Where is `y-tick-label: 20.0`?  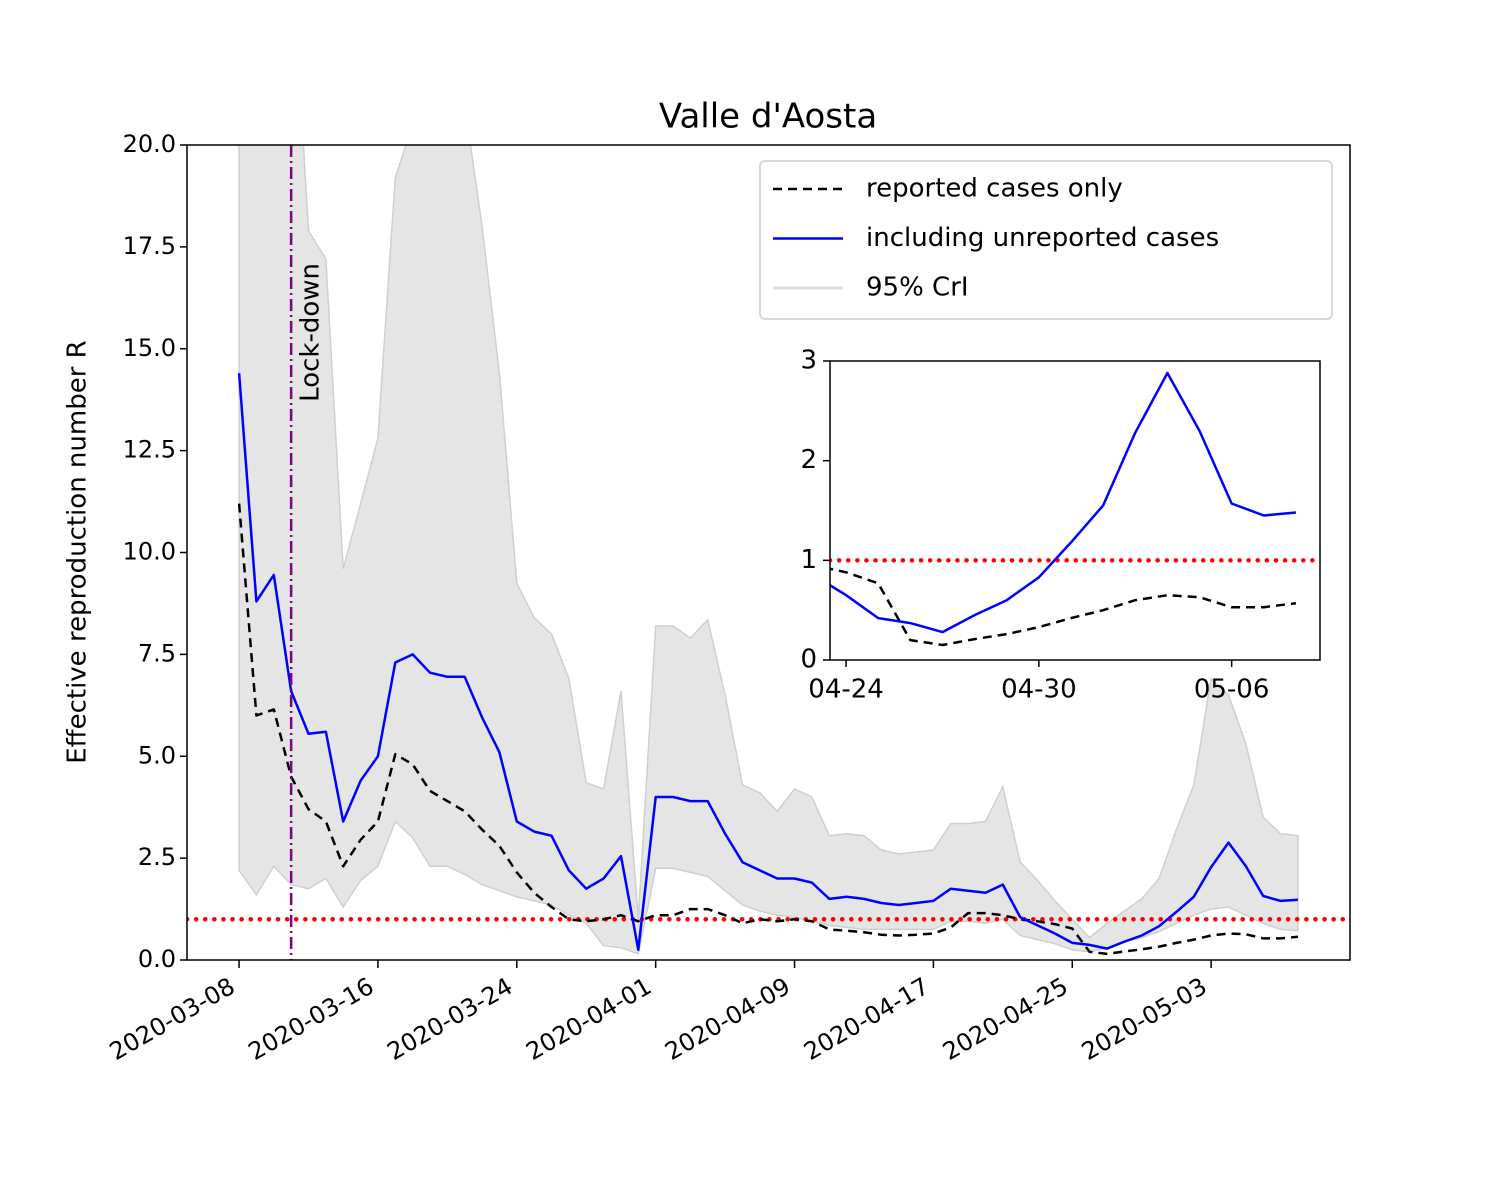 y-tick-label: 20.0 is located at coordinates (149, 144).